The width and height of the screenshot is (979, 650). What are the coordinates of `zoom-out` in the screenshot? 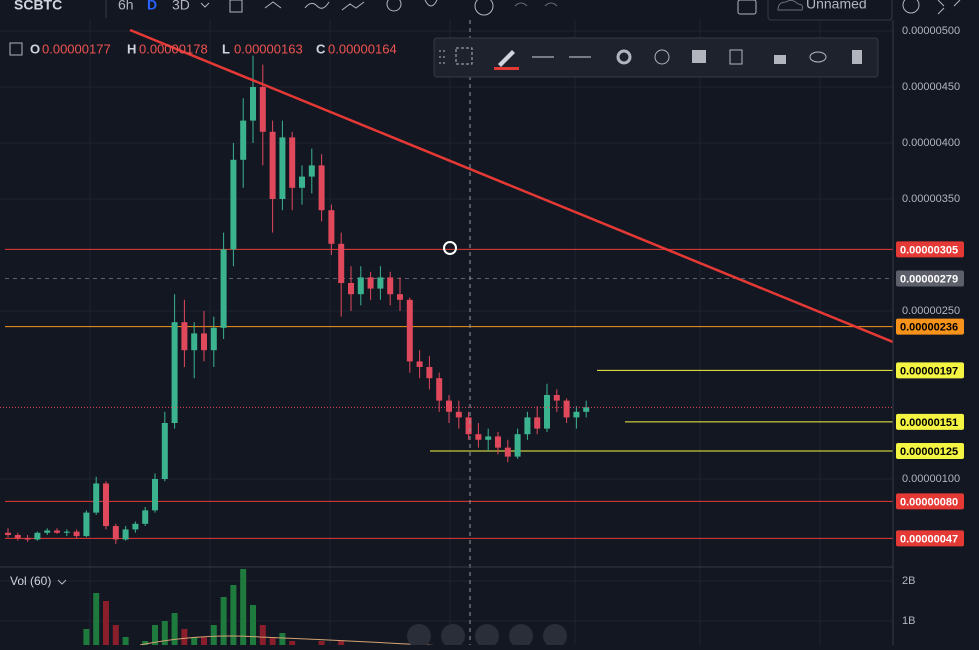 It's located at (453, 636).